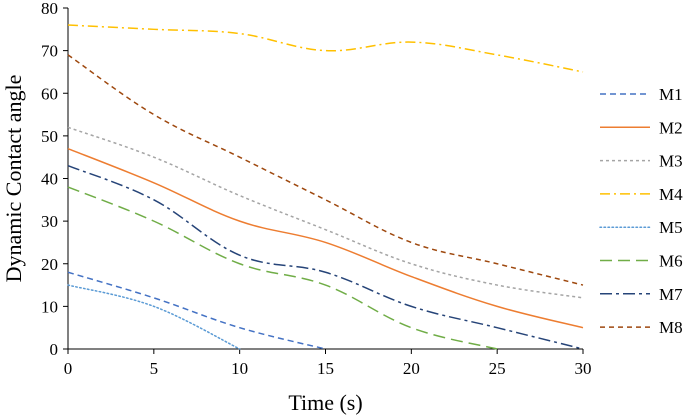 The height and width of the screenshot is (416, 685). What do you see at coordinates (671, 327) in the screenshot?
I see `legend-label-m8: M8` at bounding box center [671, 327].